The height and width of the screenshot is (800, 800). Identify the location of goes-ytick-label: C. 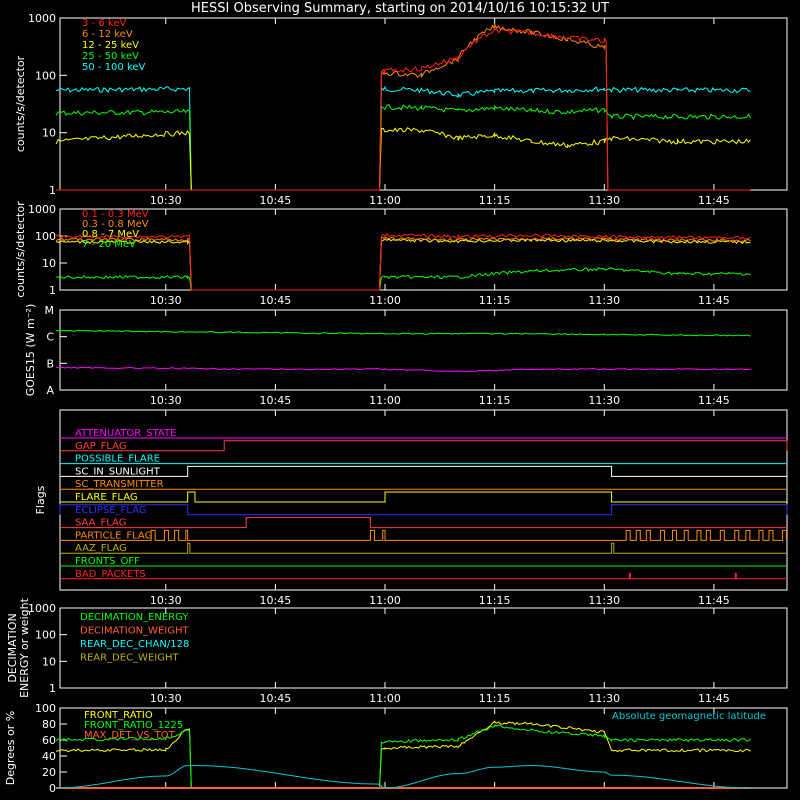
(50, 337).